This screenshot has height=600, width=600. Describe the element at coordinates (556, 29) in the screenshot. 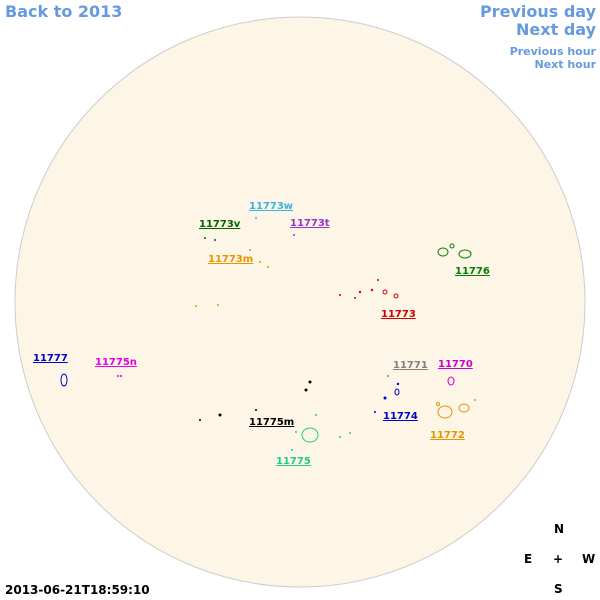

I see `next-day-link: Next day` at that location.